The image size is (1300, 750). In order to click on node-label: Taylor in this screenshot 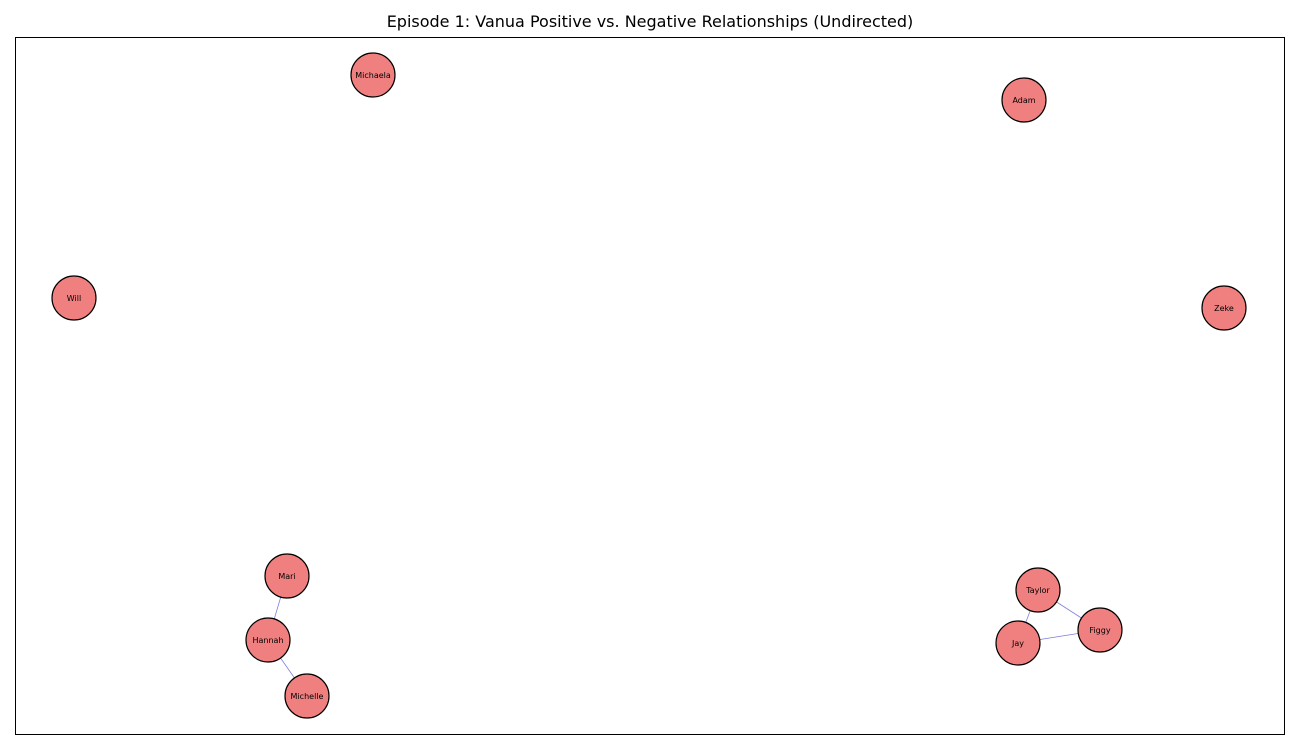, I will do `click(1037, 590)`.